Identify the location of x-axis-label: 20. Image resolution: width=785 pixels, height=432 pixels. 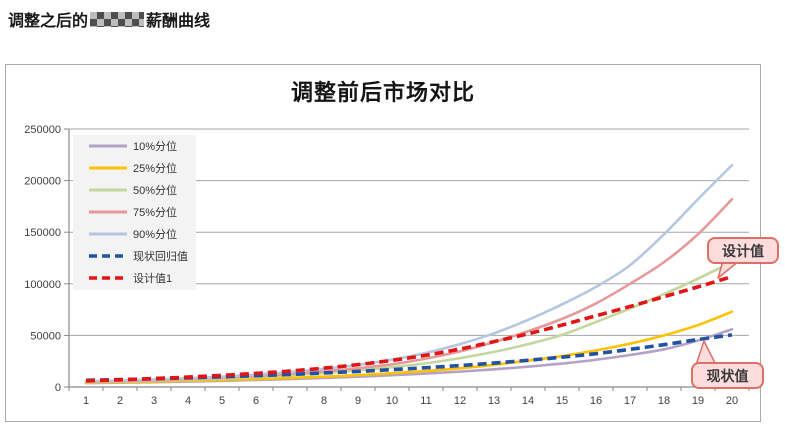
(732, 401).